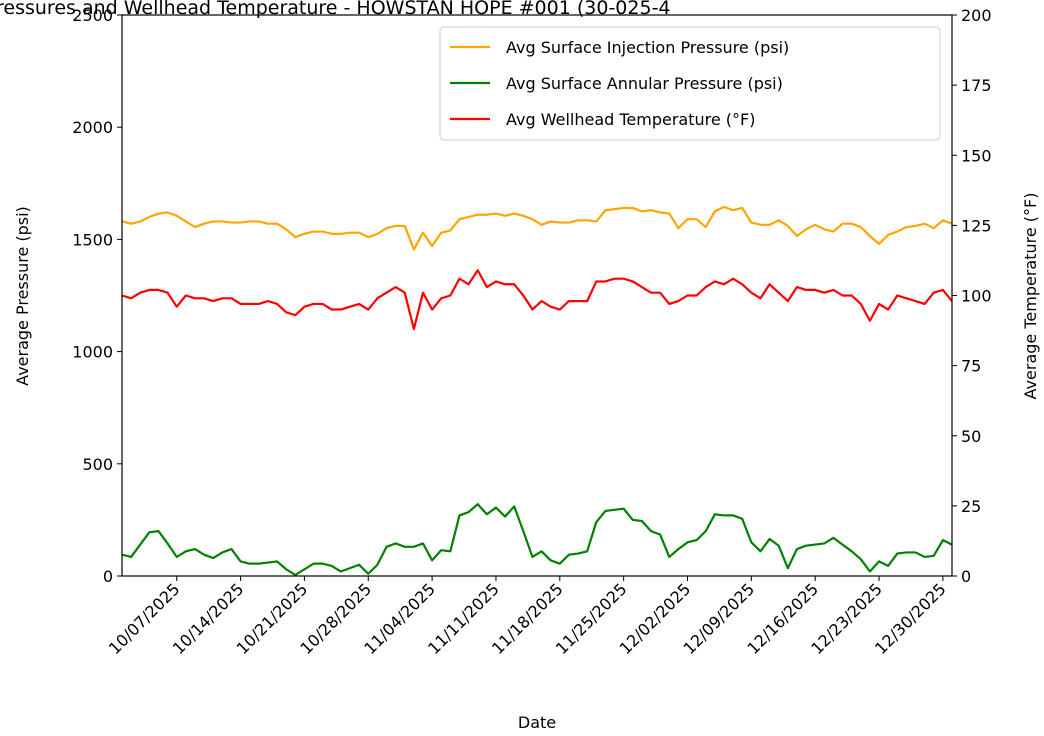  What do you see at coordinates (966, 576) in the screenshot?
I see `y2-tick-label: 0` at bounding box center [966, 576].